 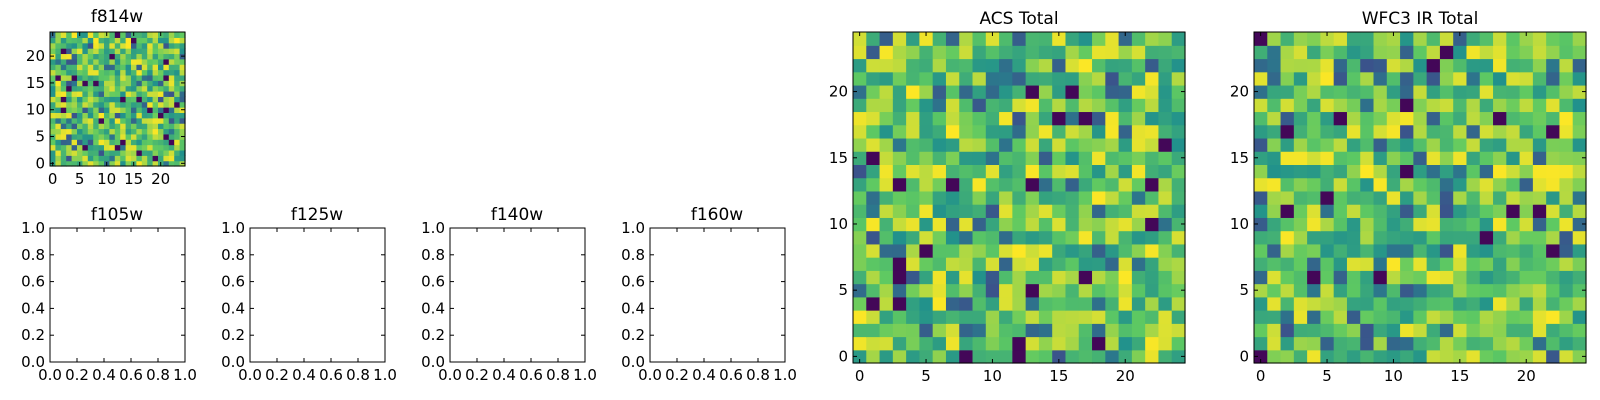 I want to click on y-tick-label: 0.6, so click(x=433, y=282).